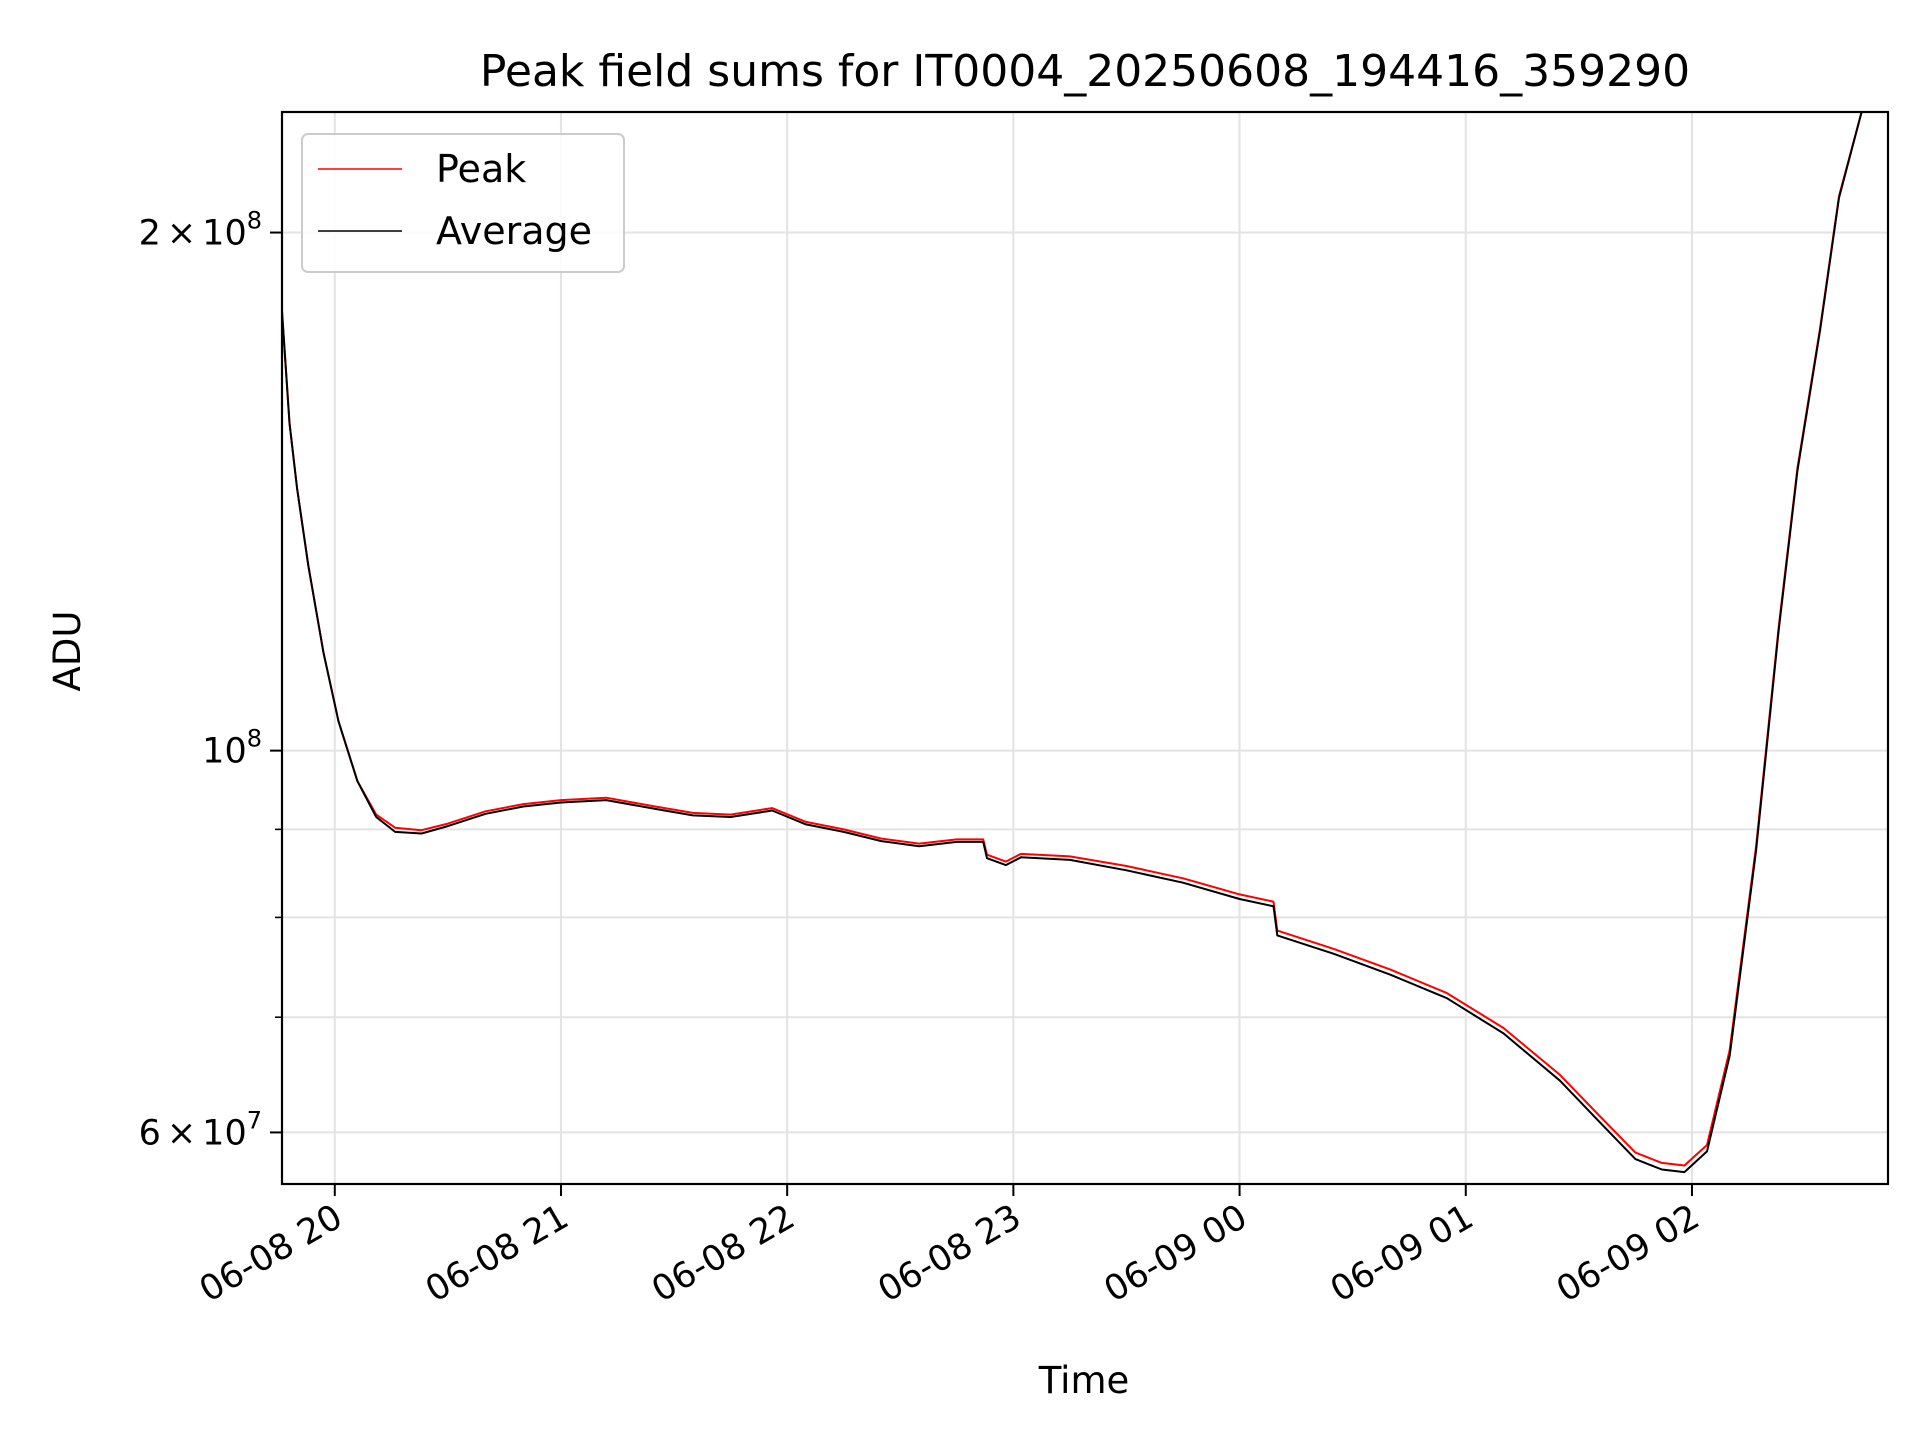 This screenshot has height=1440, width=1920. What do you see at coordinates (210, 680) in the screenshot?
I see `y-axis: 6 × 107 108 2 × 108` at bounding box center [210, 680].